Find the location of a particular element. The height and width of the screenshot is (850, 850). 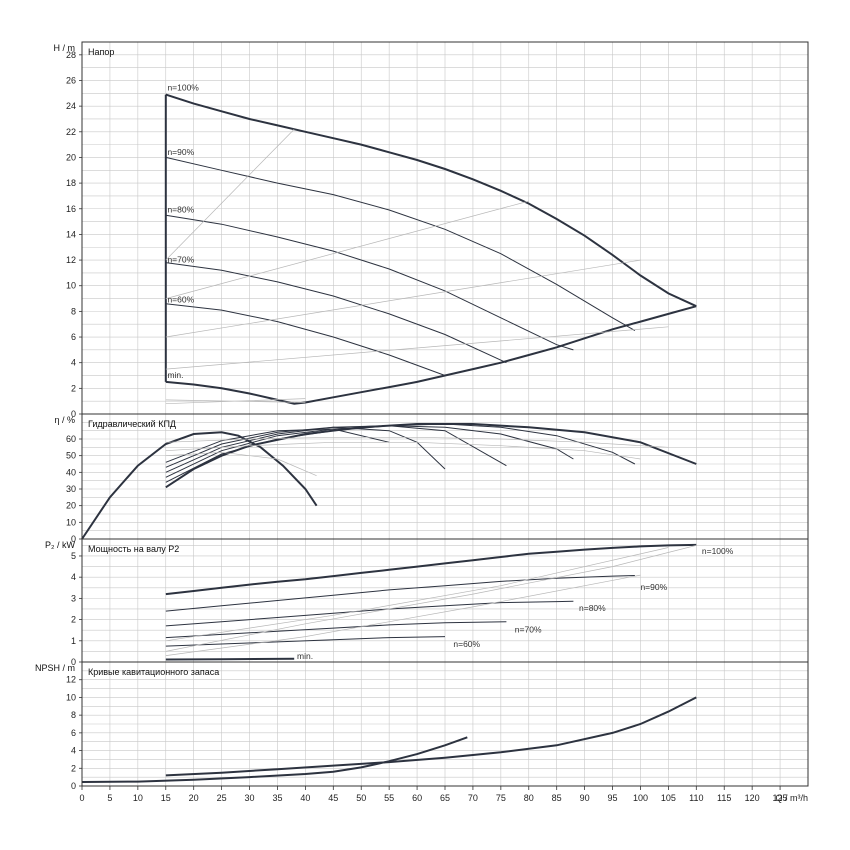

y-tick-label: 40 is located at coordinates (71, 472).